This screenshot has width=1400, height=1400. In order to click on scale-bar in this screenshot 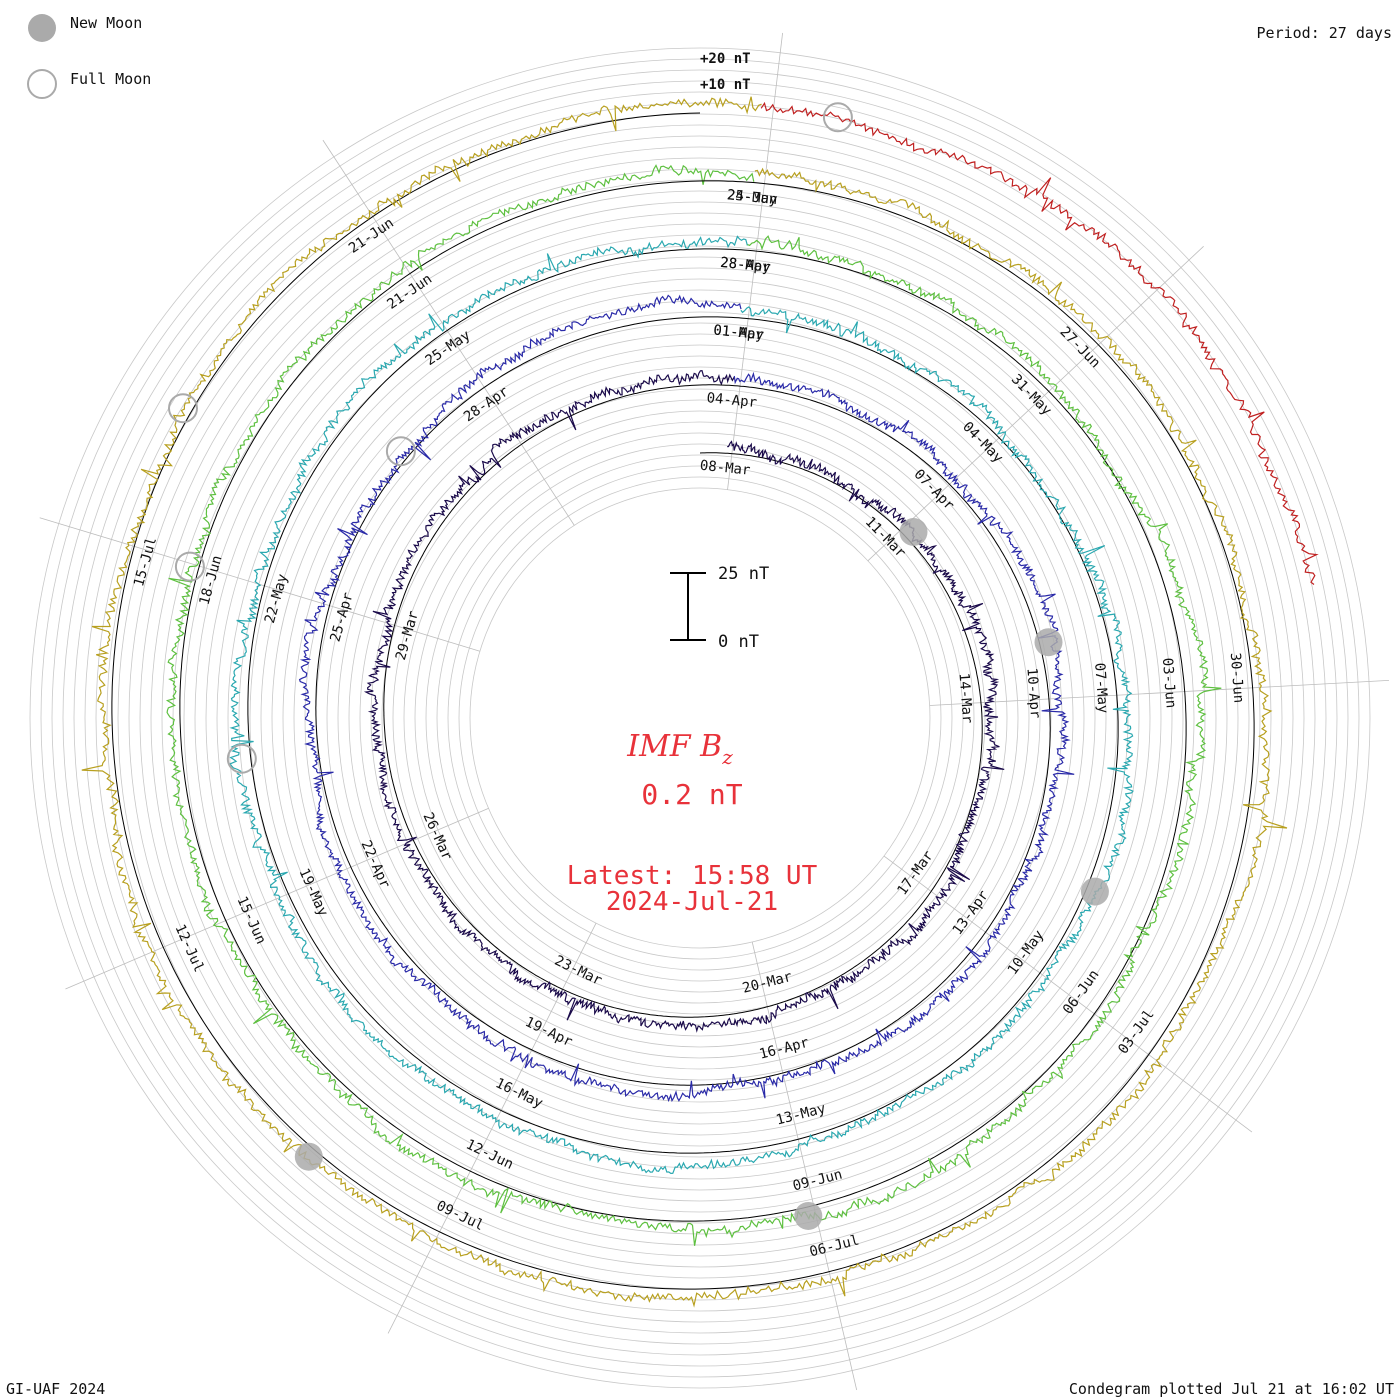, I will do `click(688, 606)`.